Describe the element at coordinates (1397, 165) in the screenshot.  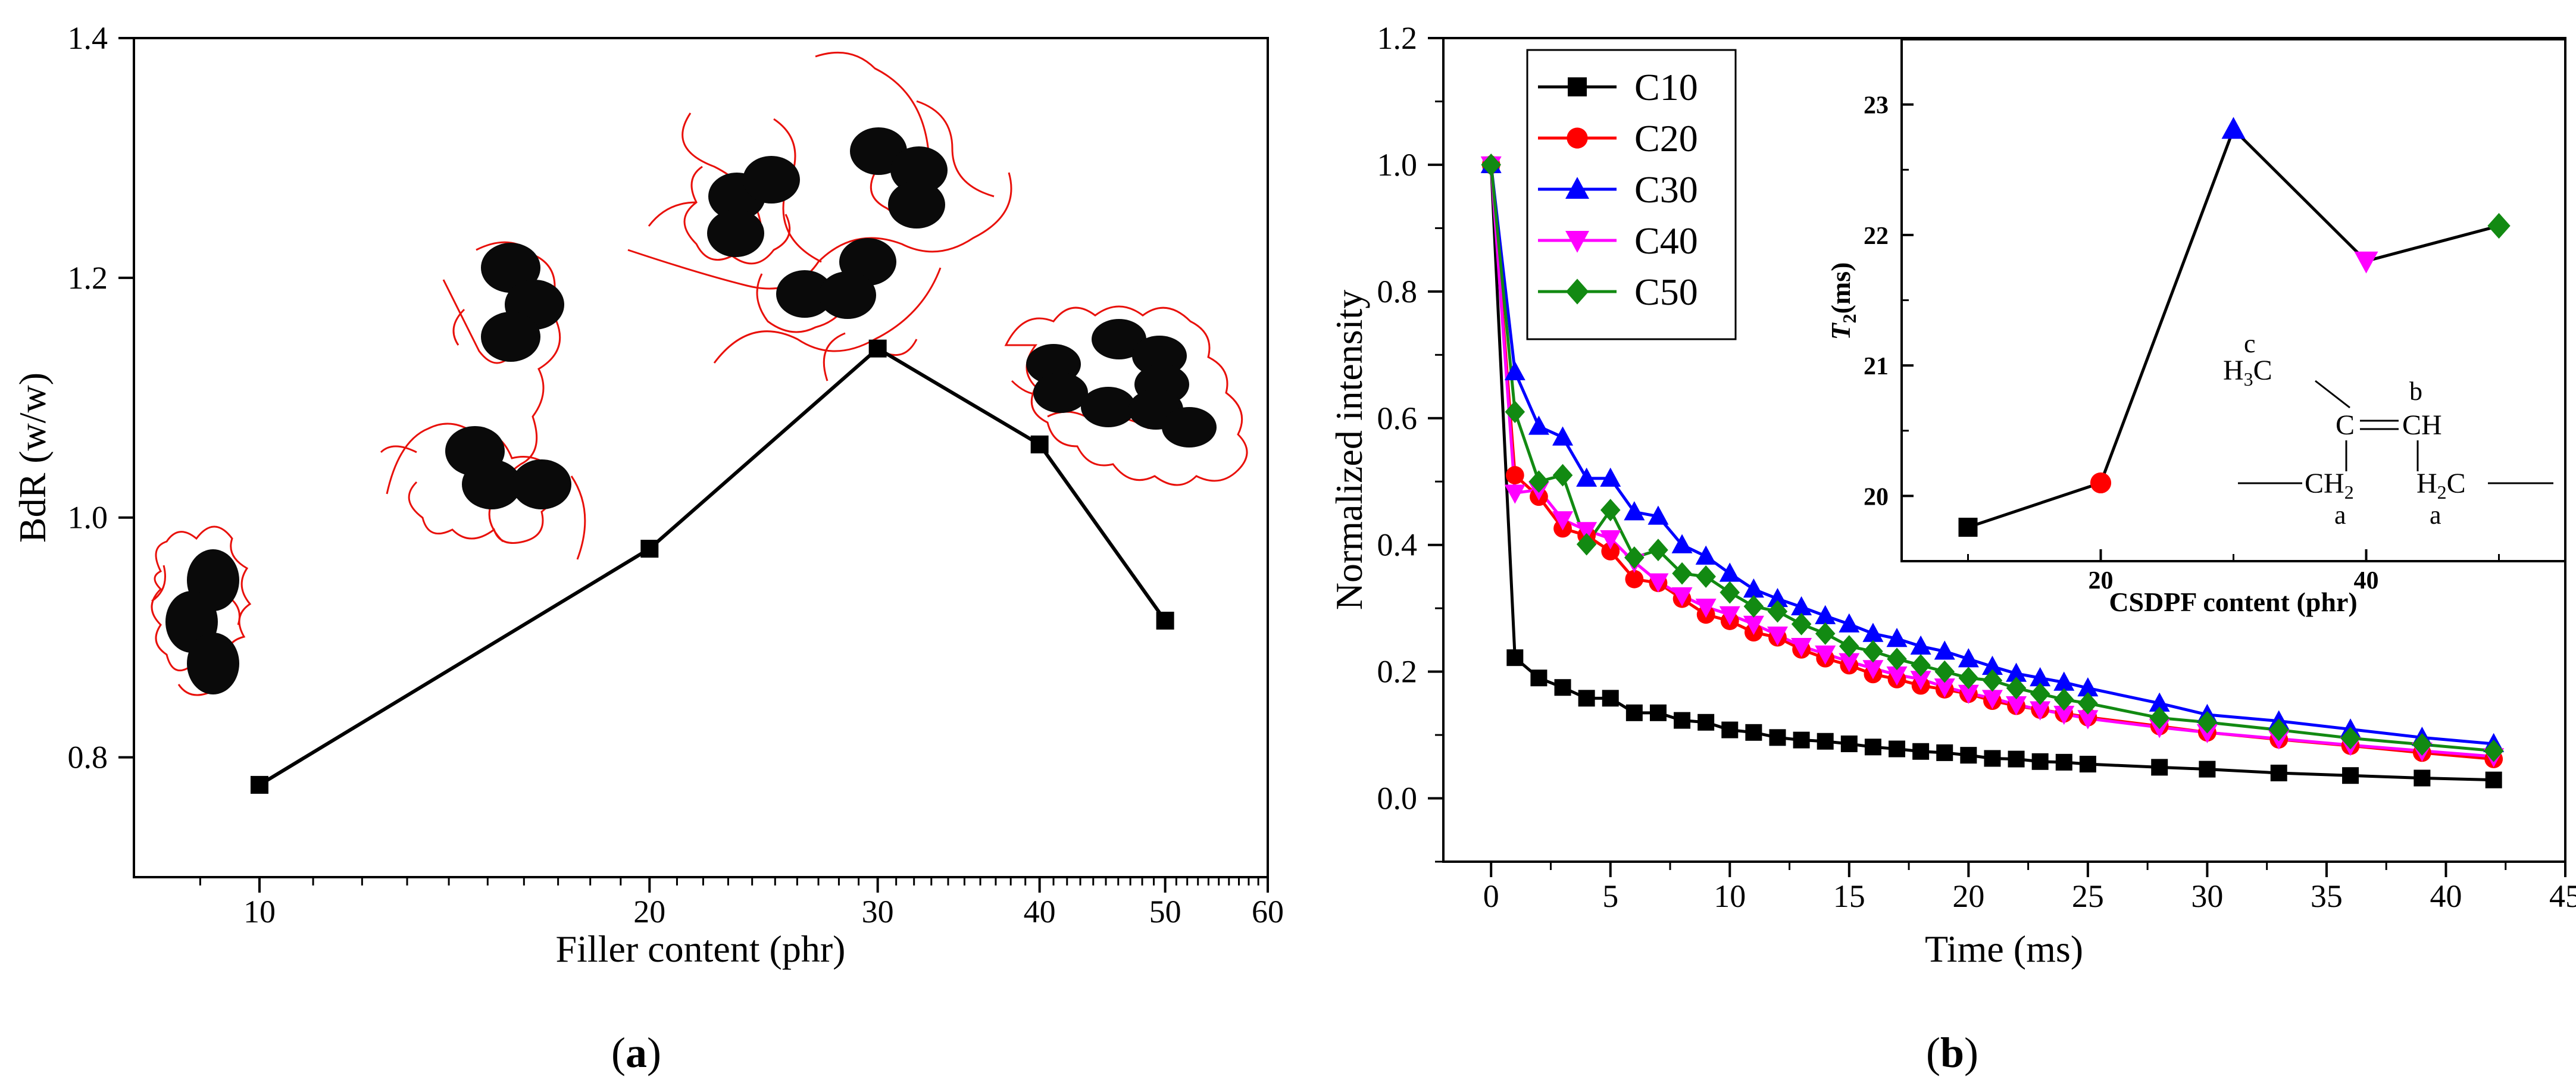
I see `y-tick-label: 1.0` at that location.